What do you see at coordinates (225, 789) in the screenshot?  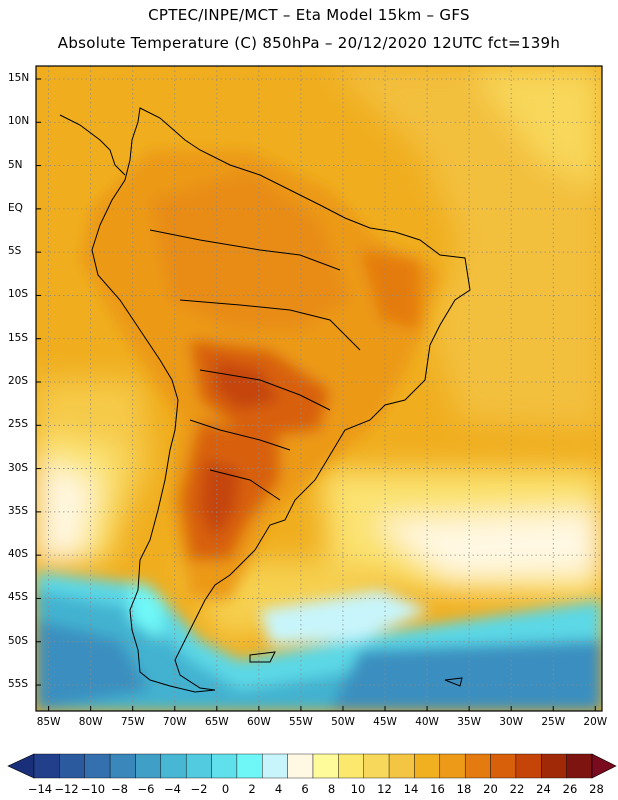 I see `colorbar-label: 0` at bounding box center [225, 789].